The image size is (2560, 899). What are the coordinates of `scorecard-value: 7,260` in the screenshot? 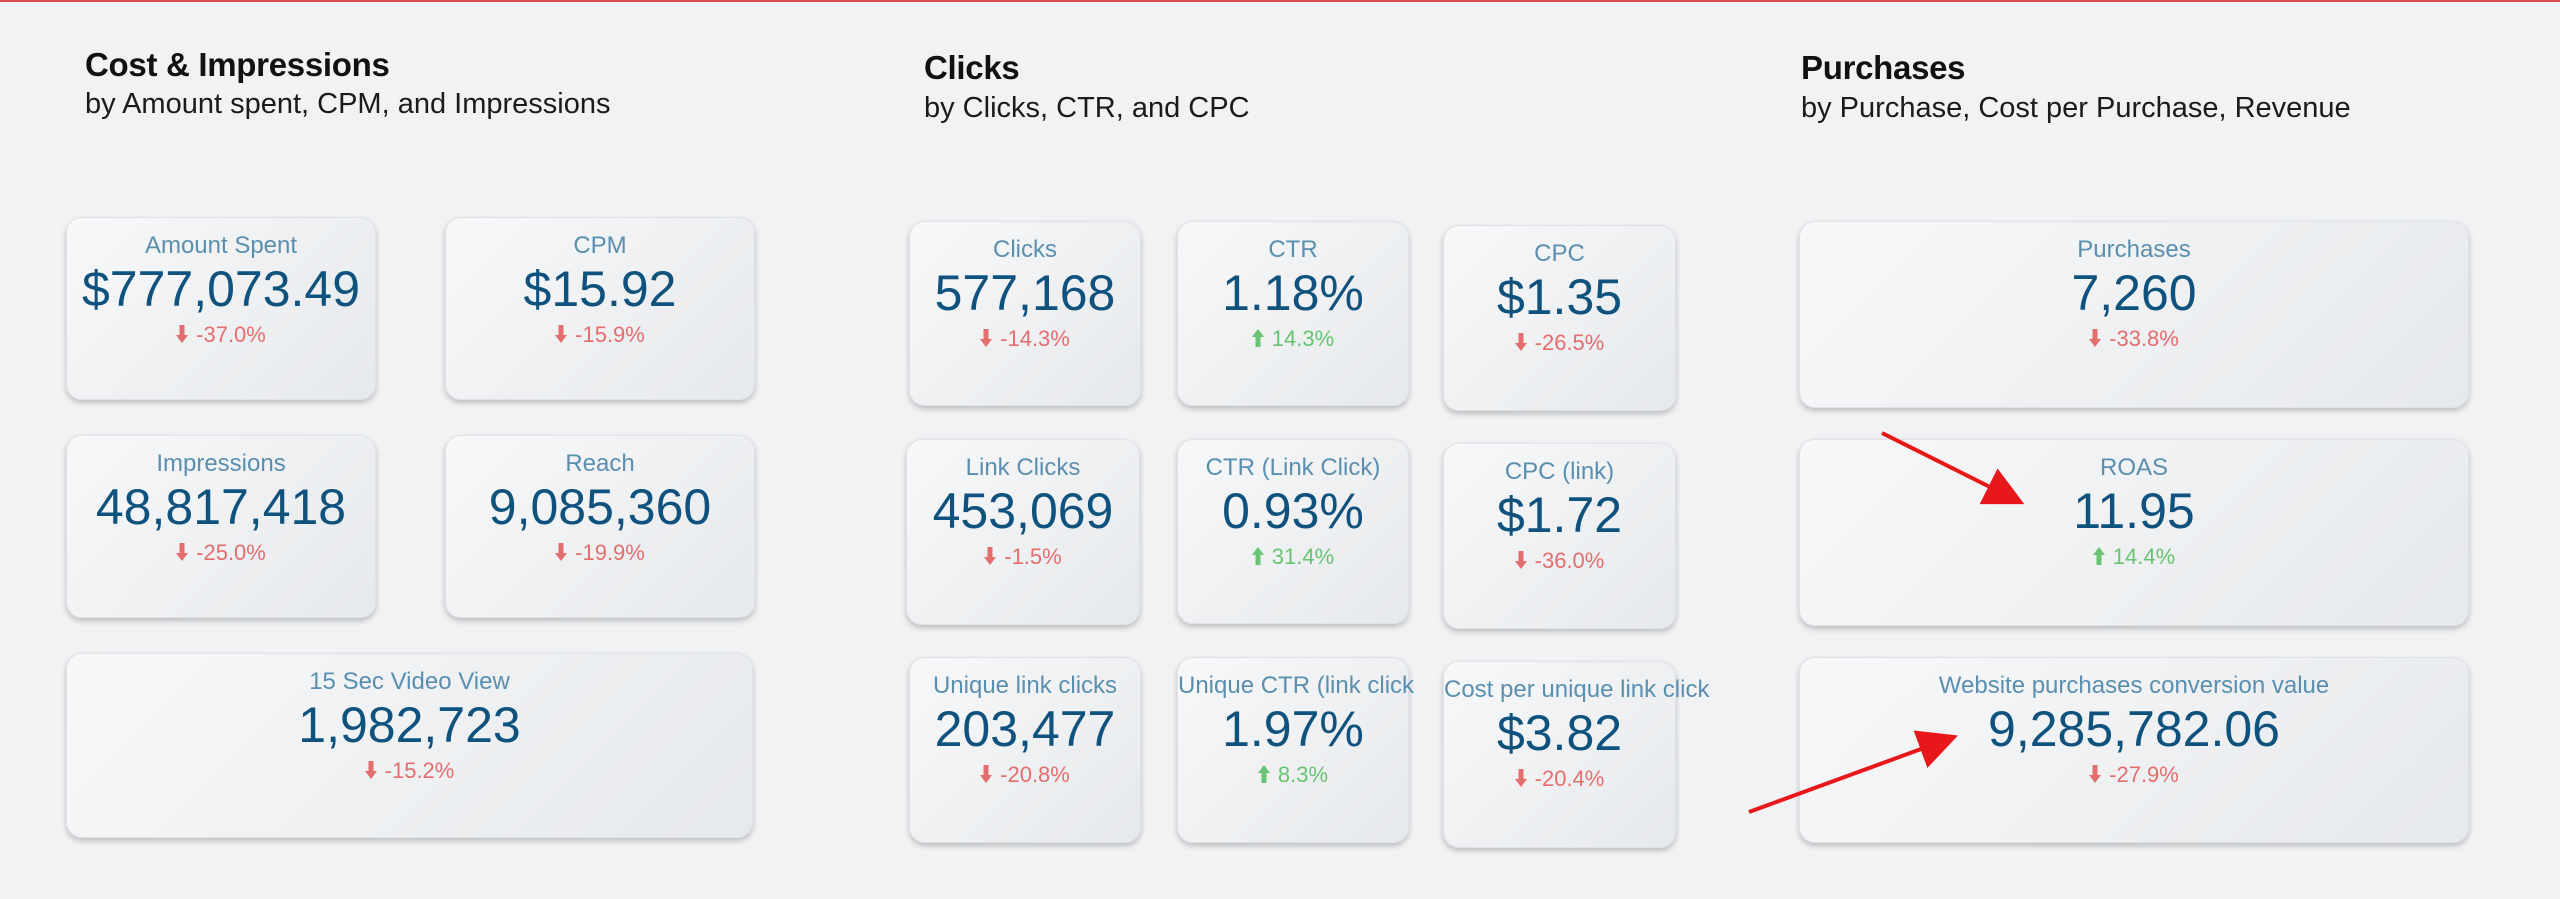 It's located at (2134, 293).